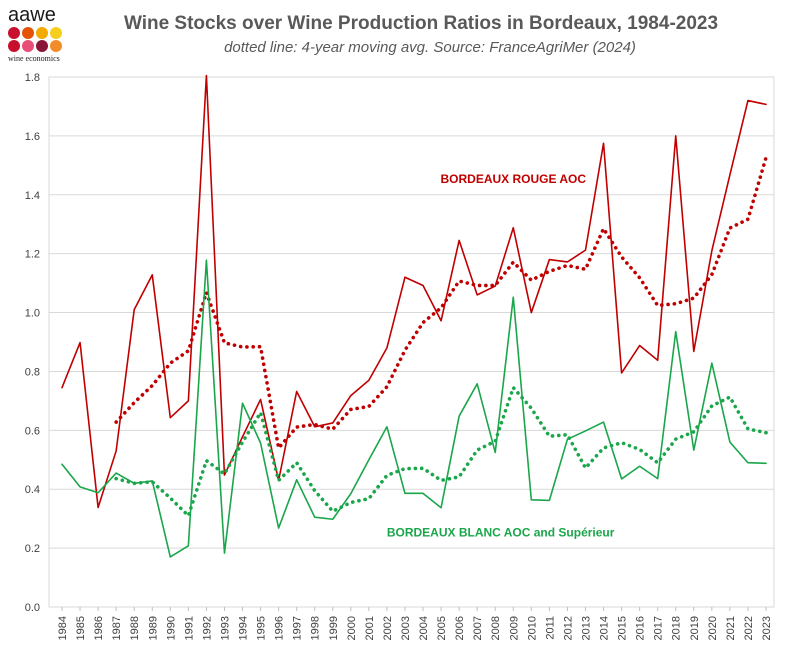 The width and height of the screenshot is (800, 668). Describe the element at coordinates (32, 15) in the screenshot. I see `logo-name: aawe` at that location.